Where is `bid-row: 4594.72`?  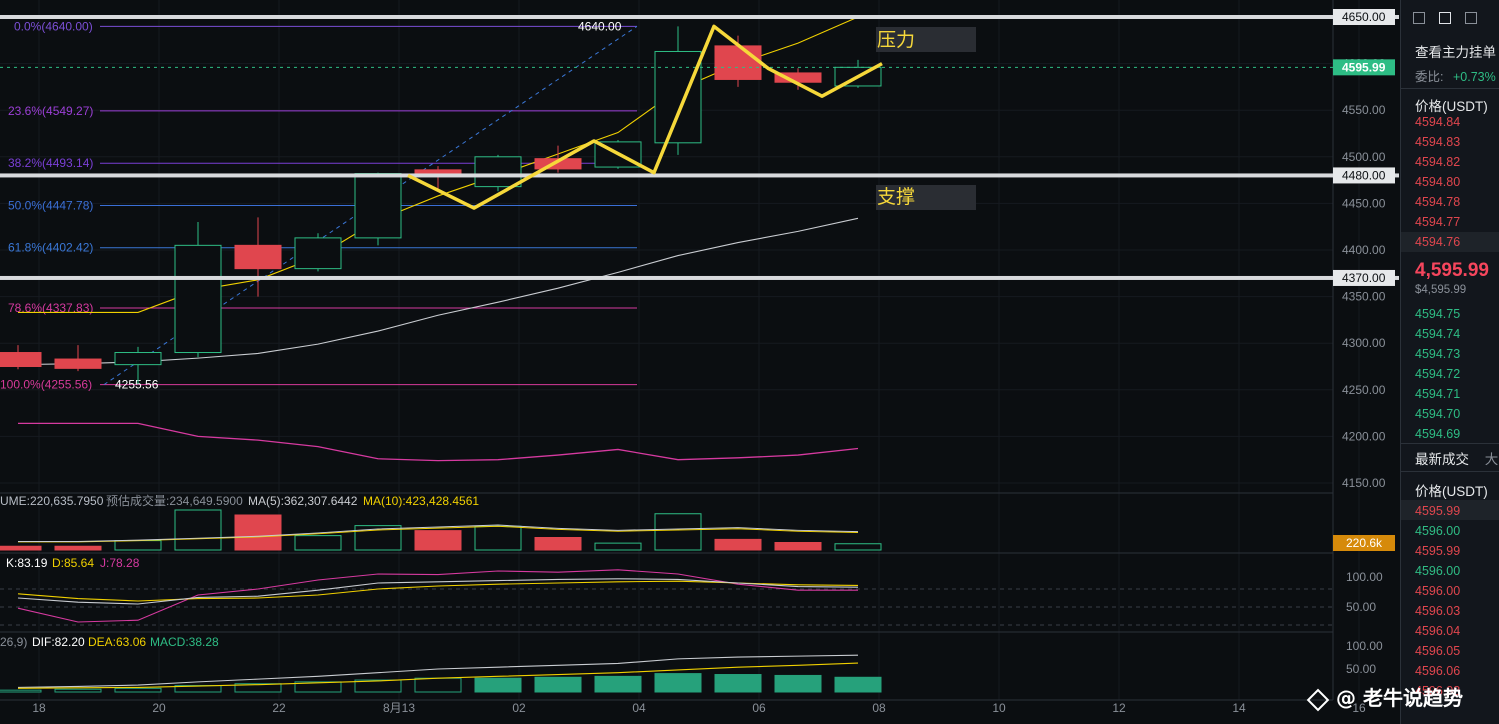 bid-row: 4594.72 is located at coordinates (1438, 374).